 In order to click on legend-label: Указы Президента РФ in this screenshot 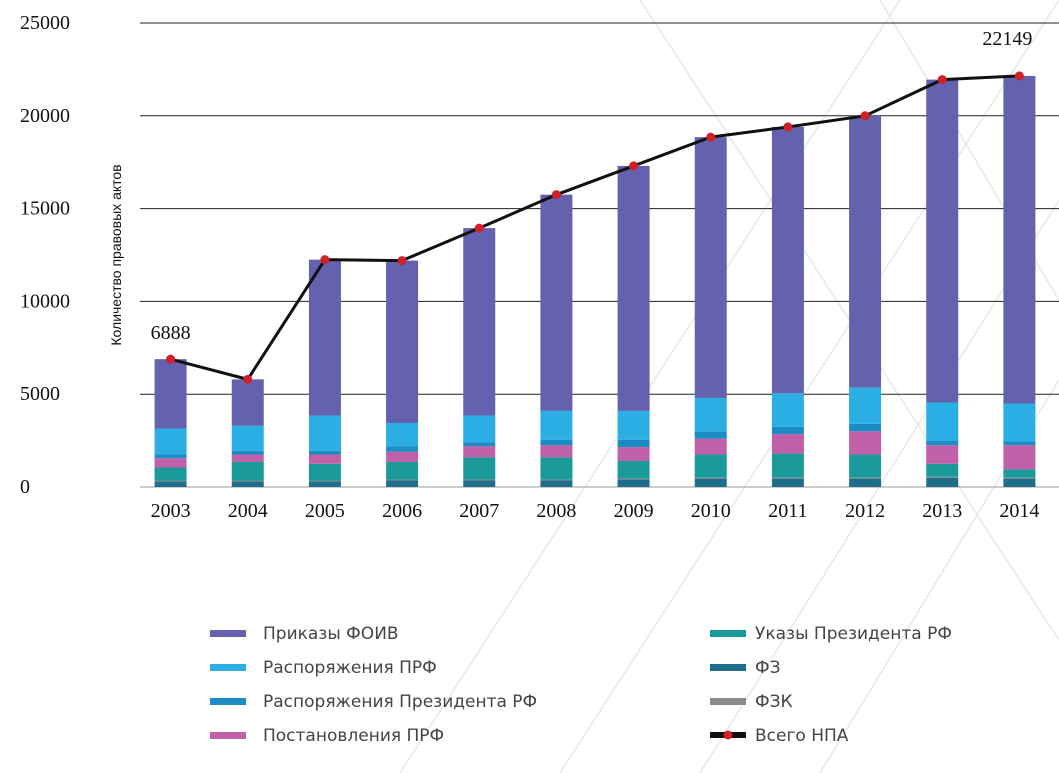, I will do `click(853, 634)`.